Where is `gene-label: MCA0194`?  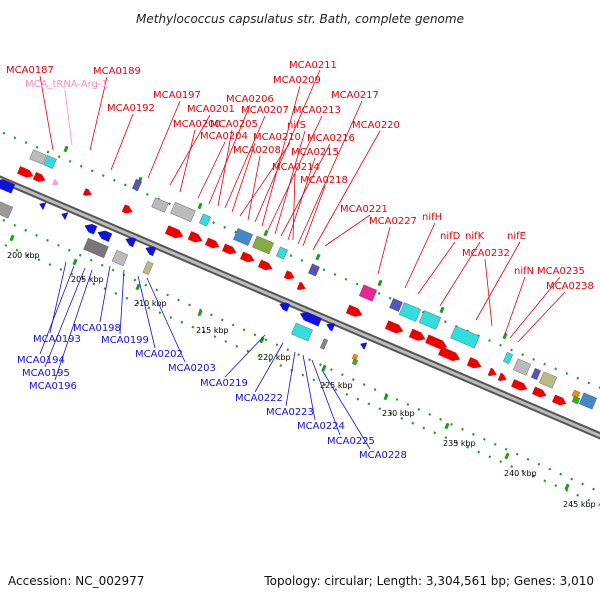 gene-label: MCA0194 is located at coordinates (41, 360).